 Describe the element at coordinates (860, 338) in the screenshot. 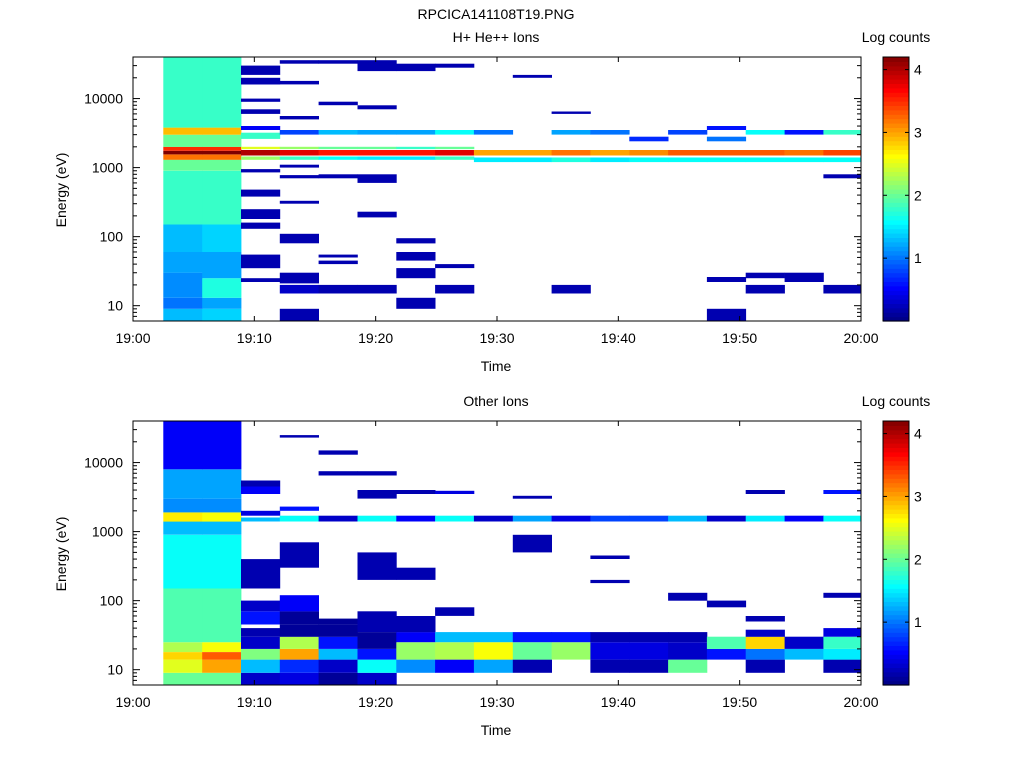

I see `x-tick-label: 20:00` at that location.